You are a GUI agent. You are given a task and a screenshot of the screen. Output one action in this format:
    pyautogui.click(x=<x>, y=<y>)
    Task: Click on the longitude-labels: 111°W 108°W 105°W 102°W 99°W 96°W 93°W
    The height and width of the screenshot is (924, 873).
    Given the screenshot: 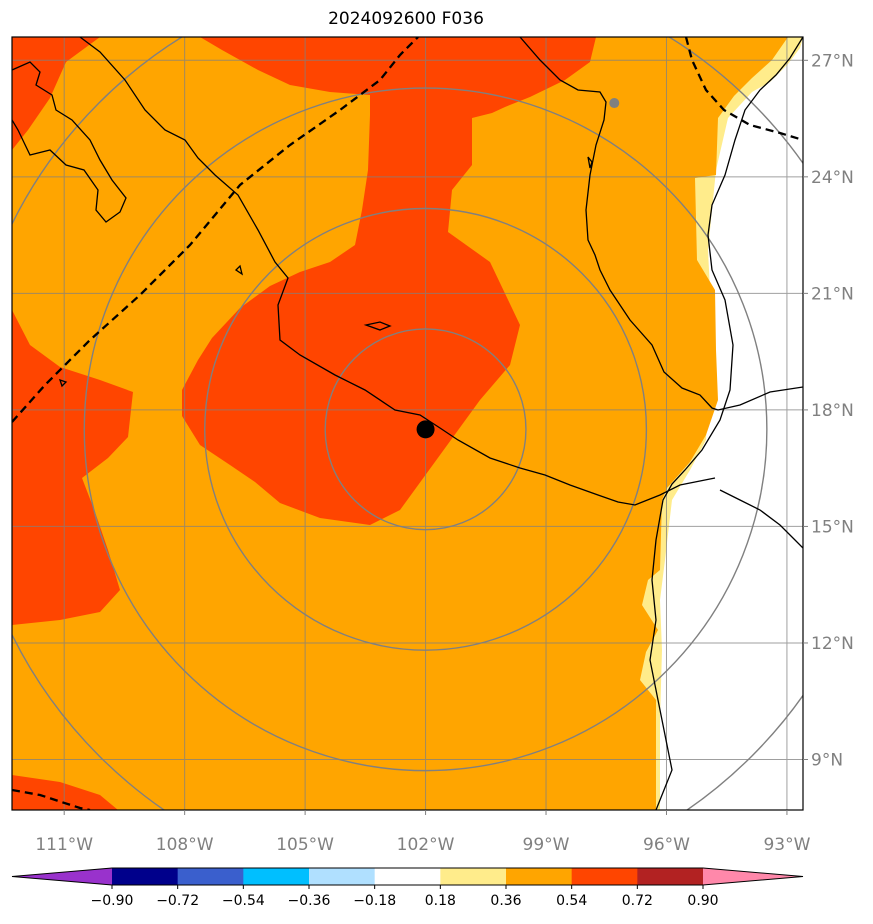 What is the action you would take?
    pyautogui.click(x=423, y=832)
    